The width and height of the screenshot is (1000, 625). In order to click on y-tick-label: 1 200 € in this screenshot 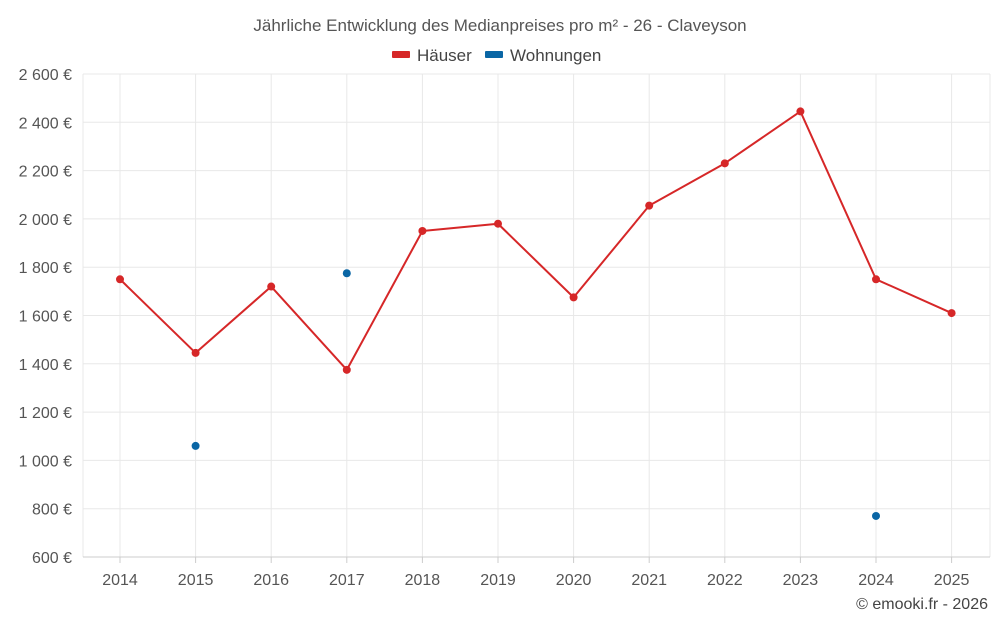, I will do `click(45, 413)`.